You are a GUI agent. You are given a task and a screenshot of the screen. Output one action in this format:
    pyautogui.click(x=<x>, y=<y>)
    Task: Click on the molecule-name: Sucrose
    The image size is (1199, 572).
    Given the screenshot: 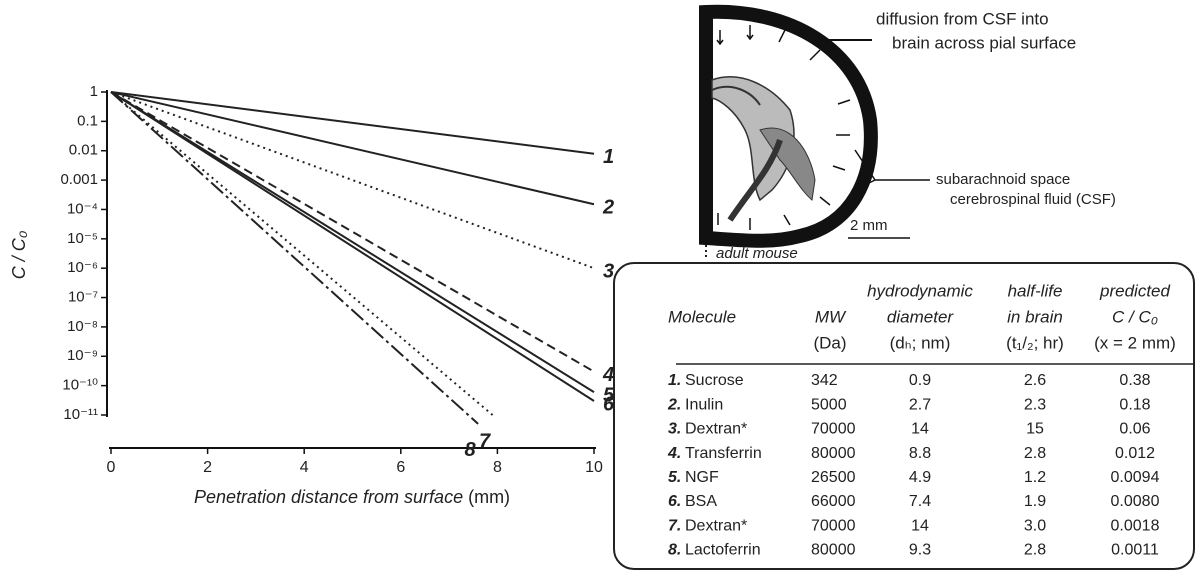 What is the action you would take?
    pyautogui.click(x=714, y=380)
    